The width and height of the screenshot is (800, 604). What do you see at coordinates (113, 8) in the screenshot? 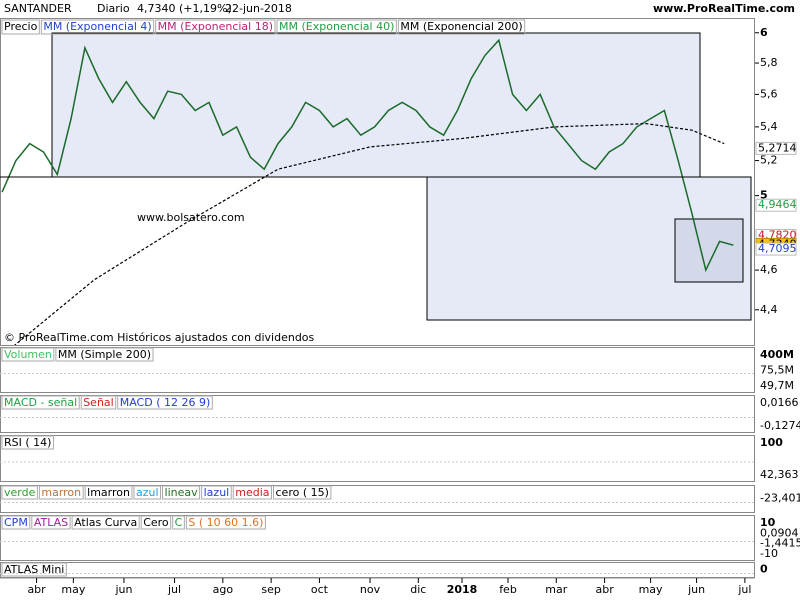
I see `period: Diario` at bounding box center [113, 8].